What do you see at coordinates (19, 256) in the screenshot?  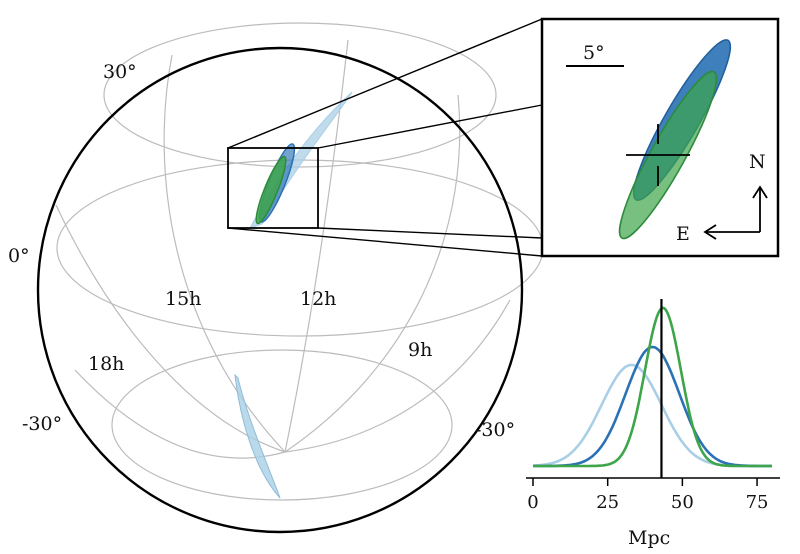 I see `dec-label-left: 0°` at bounding box center [19, 256].